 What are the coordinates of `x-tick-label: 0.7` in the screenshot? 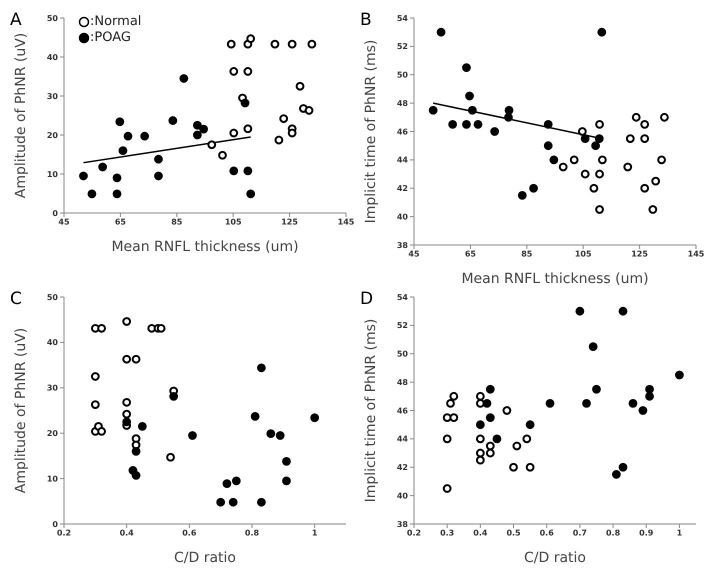 It's located at (579, 533).